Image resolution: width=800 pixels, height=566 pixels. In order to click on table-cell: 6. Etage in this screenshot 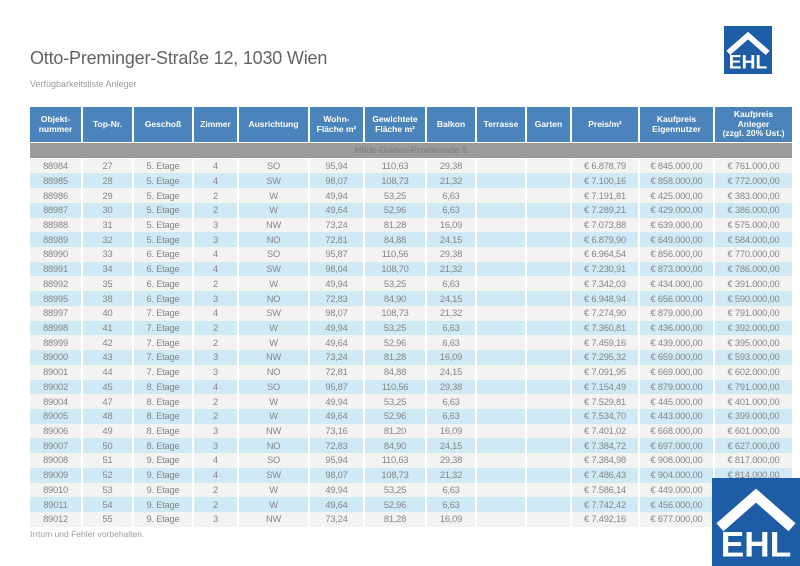, I will do `click(162, 269)`.